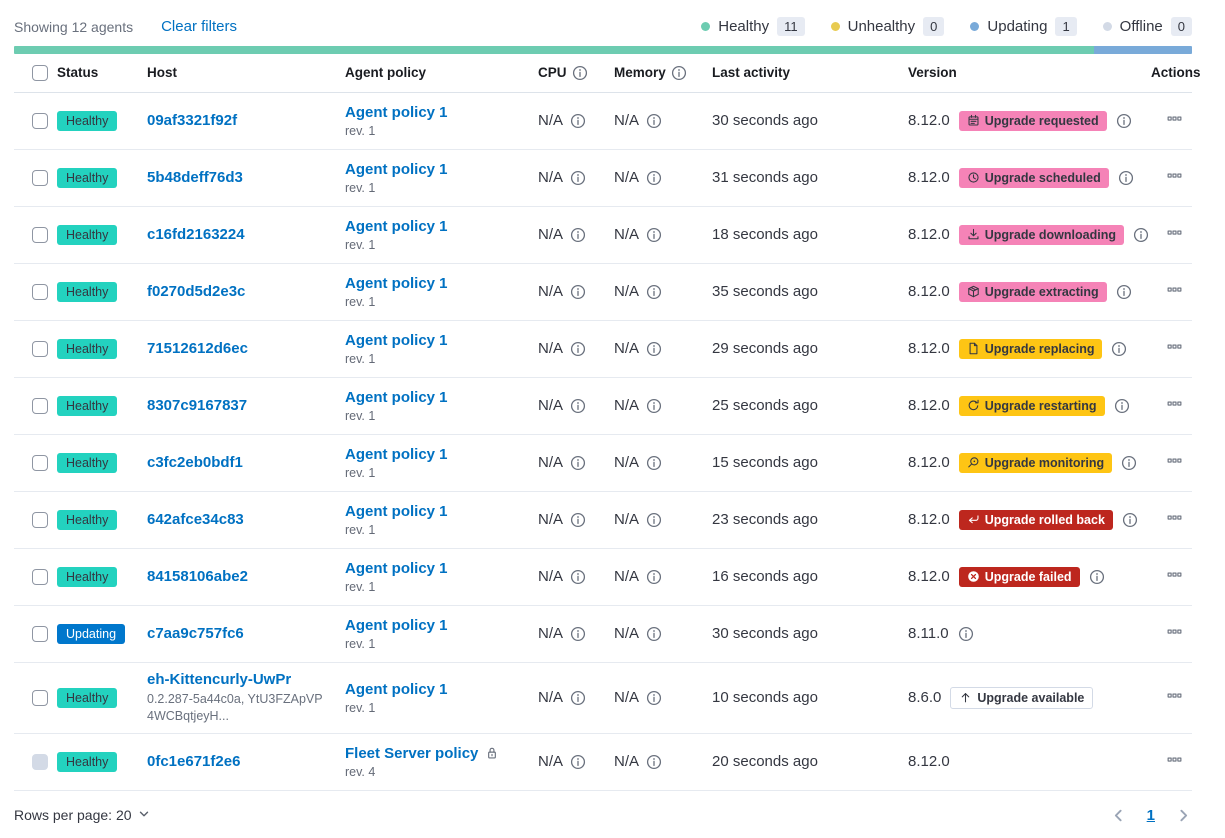 Image resolution: width=1225 pixels, height=838 pixels. I want to click on host-link: c7aa9c757fc6, so click(195, 633).